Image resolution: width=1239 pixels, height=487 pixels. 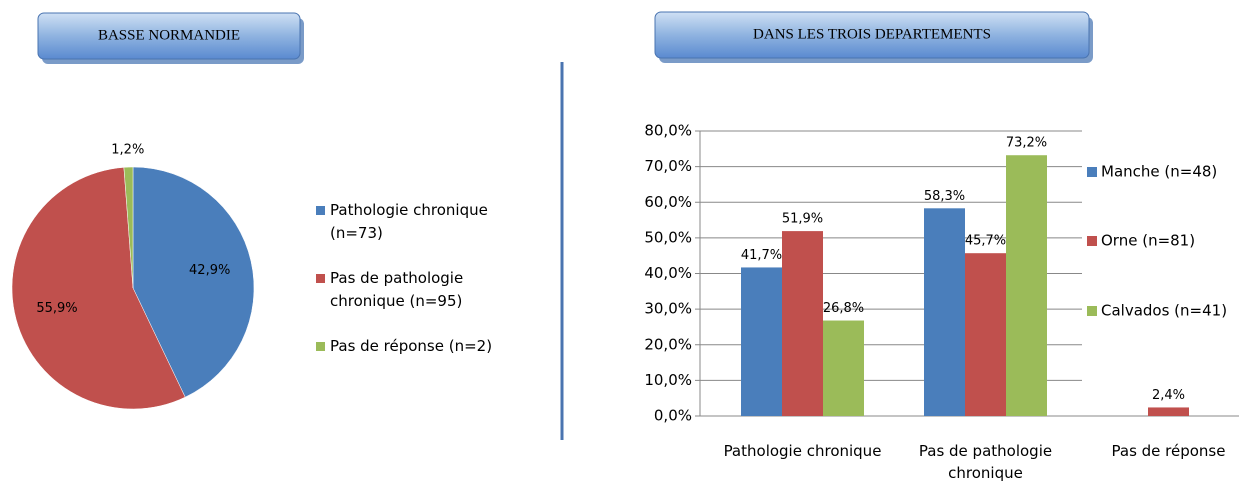 I want to click on legend-label: Pas de réponse (n=2), so click(x=411, y=346).